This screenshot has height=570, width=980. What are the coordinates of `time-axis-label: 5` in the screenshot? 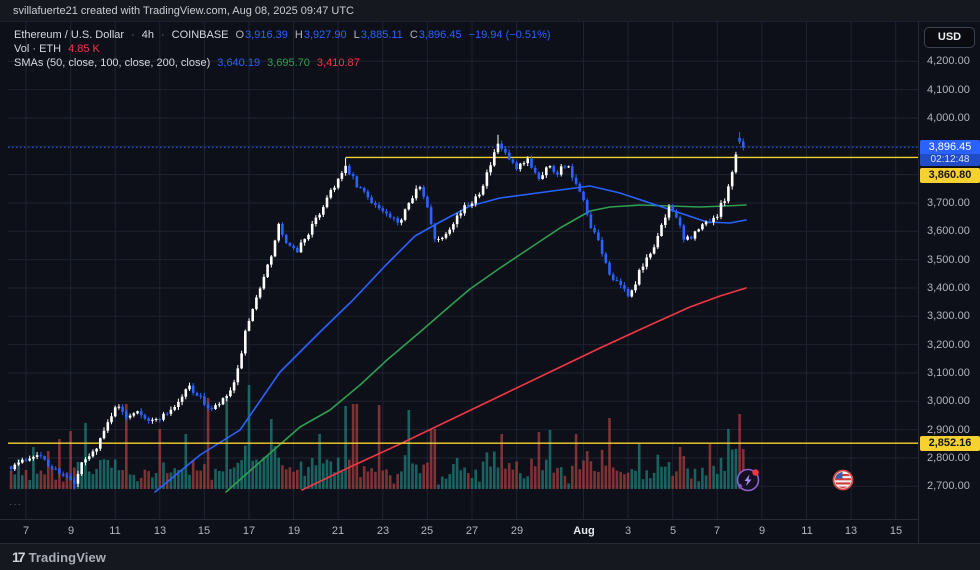 It's located at (673, 531).